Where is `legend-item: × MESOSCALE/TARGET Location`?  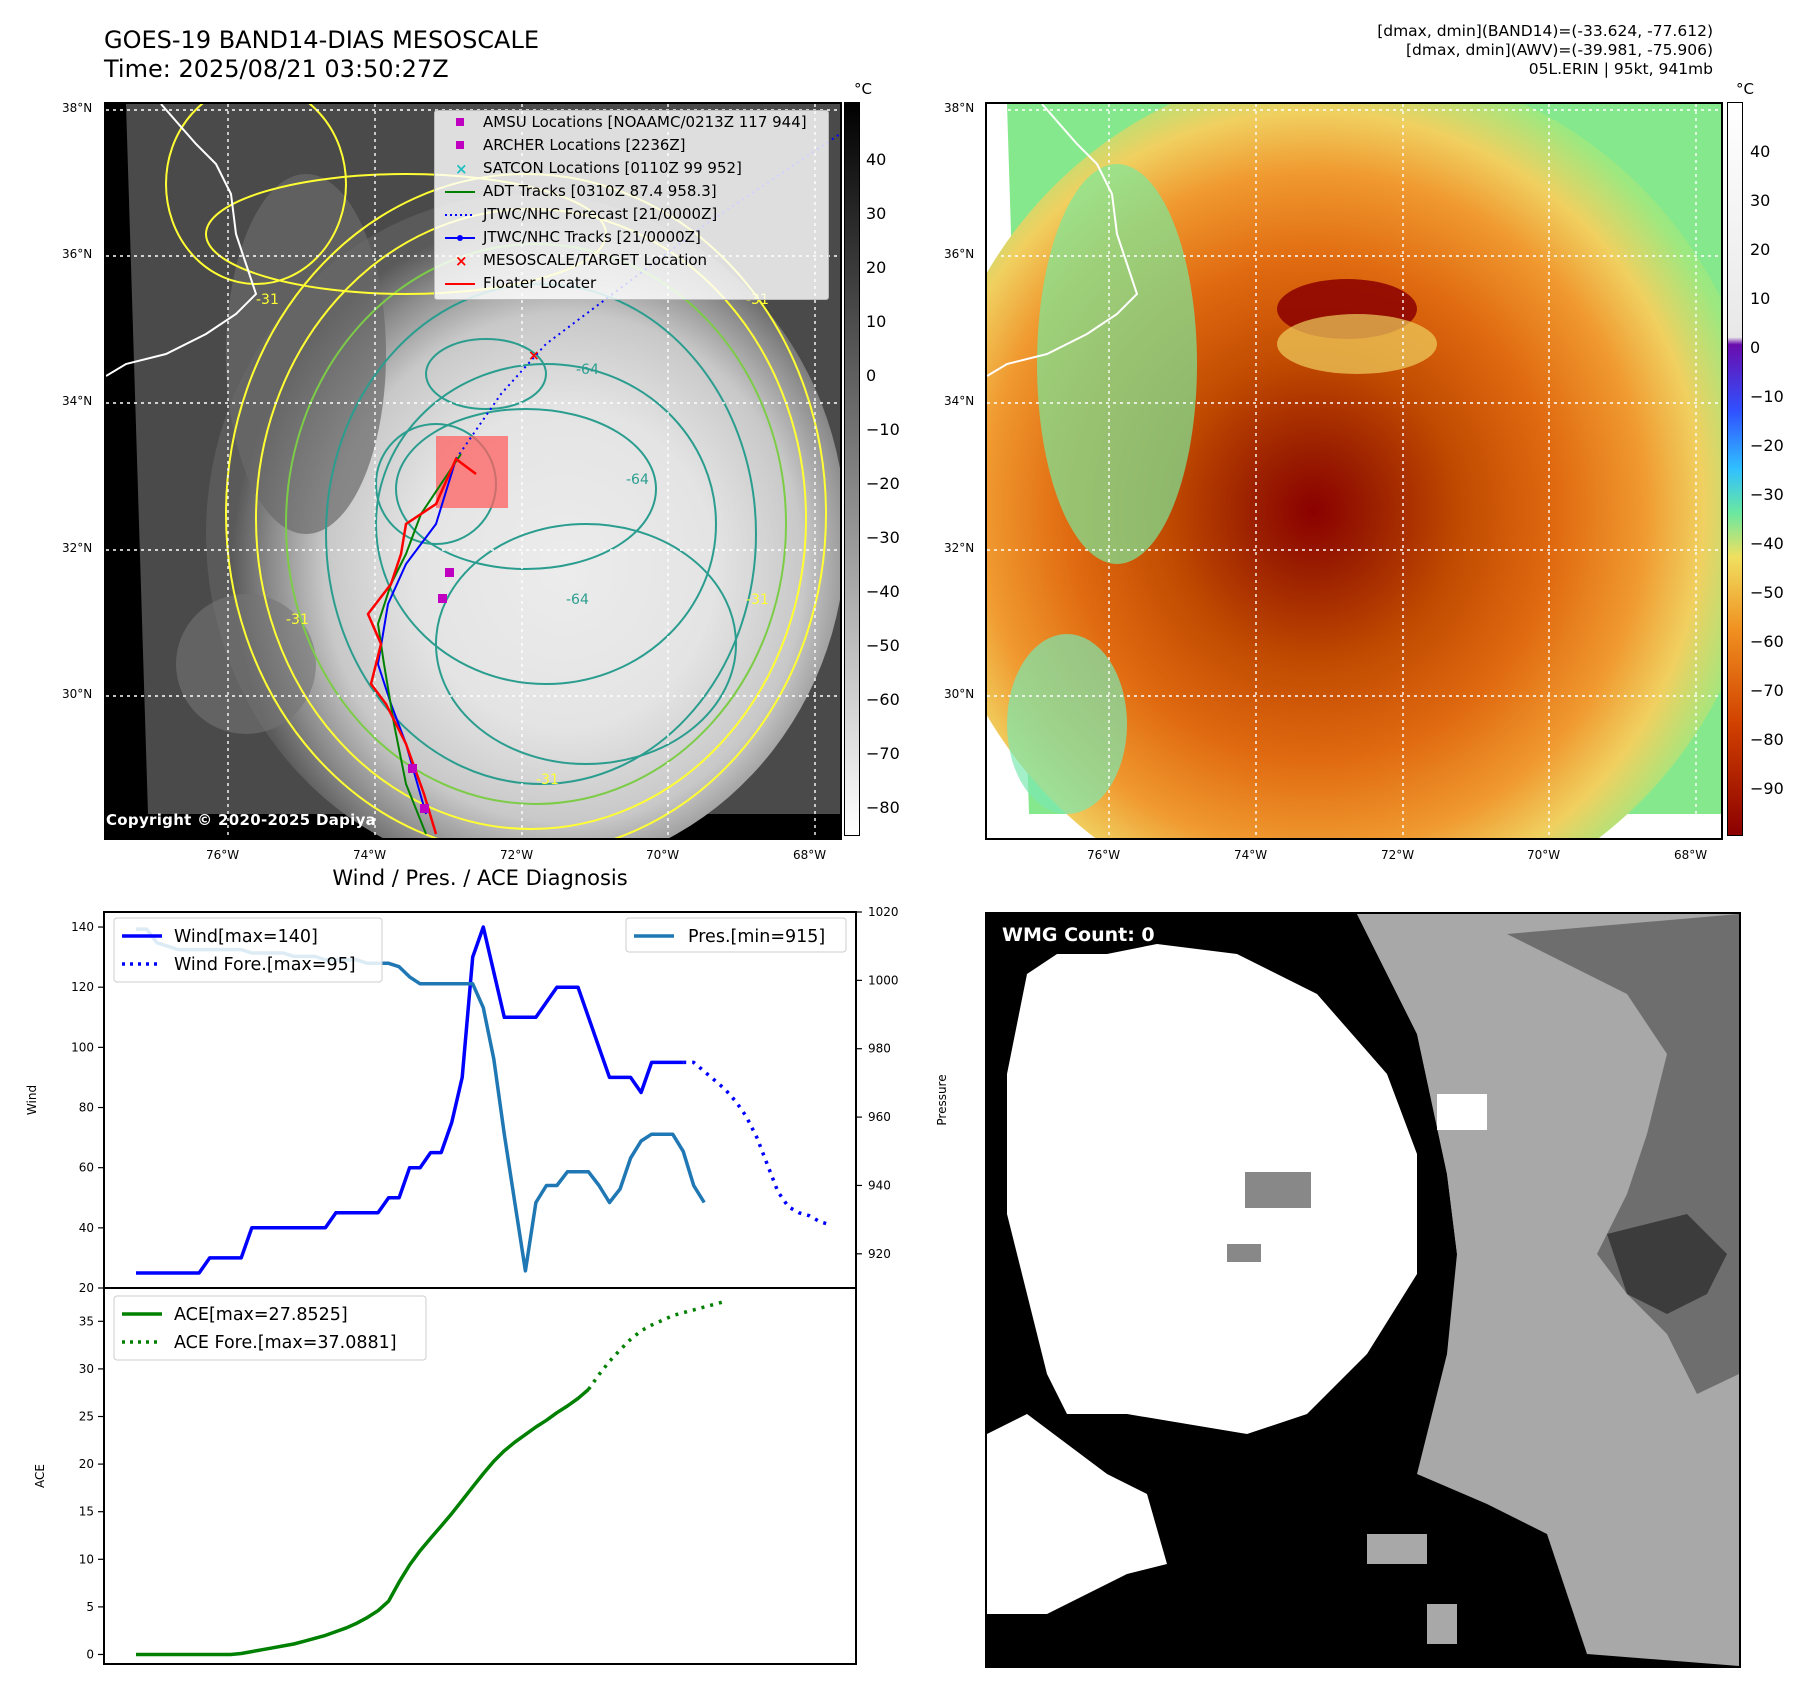
legend-item: × MESOSCALE/TARGET Location is located at coordinates (631, 260).